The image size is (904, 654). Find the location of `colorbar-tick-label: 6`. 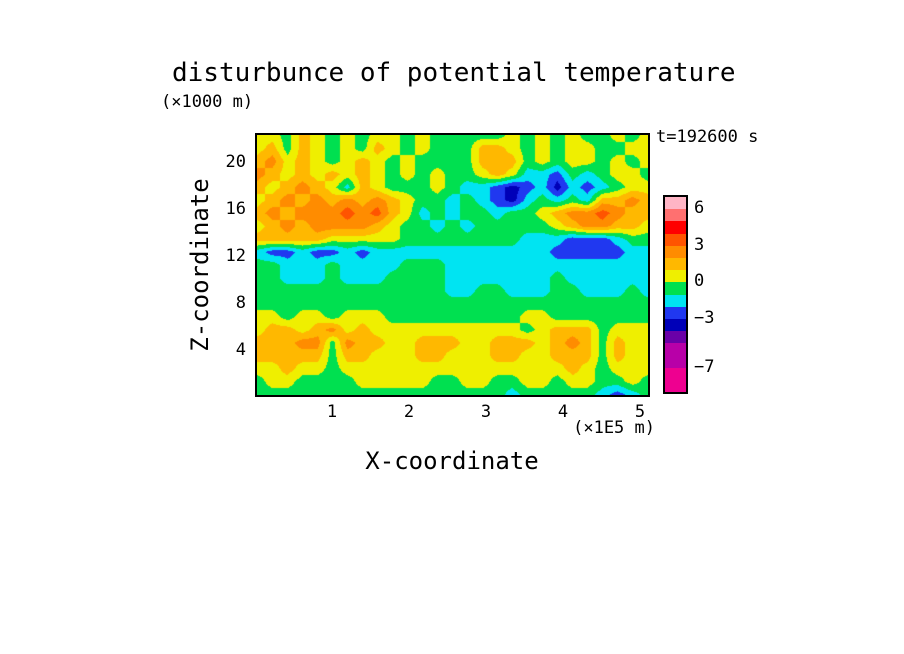

colorbar-tick-label: 6 is located at coordinates (699, 208).